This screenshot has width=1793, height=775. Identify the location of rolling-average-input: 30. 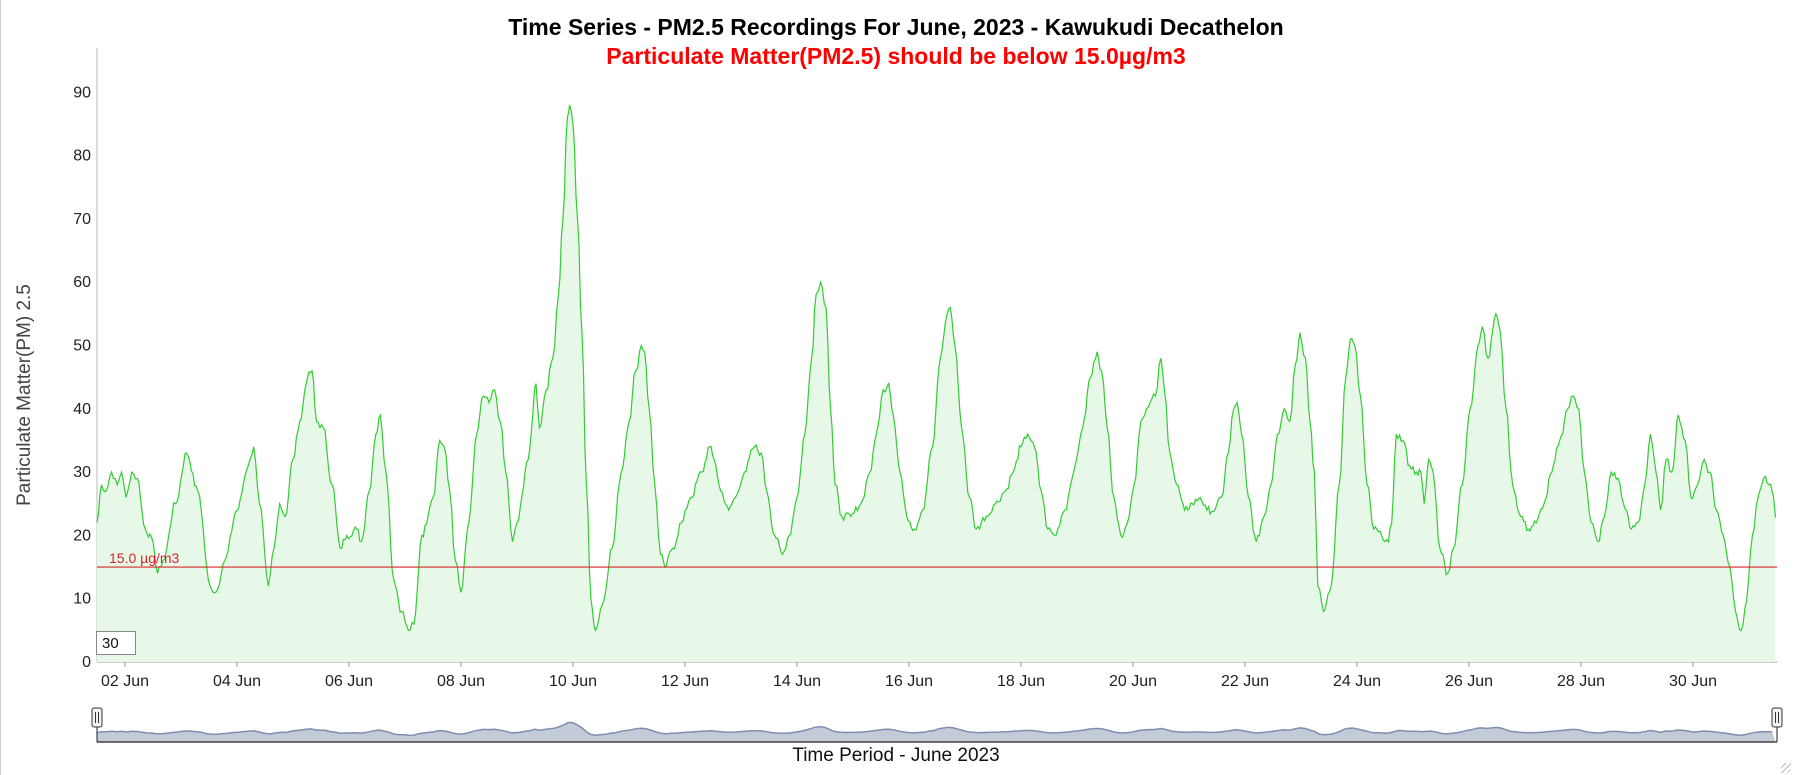
(116, 643).